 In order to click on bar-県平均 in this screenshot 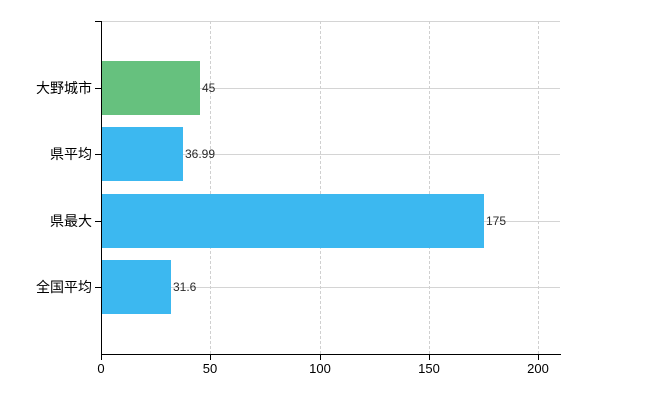, I will do `click(142, 154)`.